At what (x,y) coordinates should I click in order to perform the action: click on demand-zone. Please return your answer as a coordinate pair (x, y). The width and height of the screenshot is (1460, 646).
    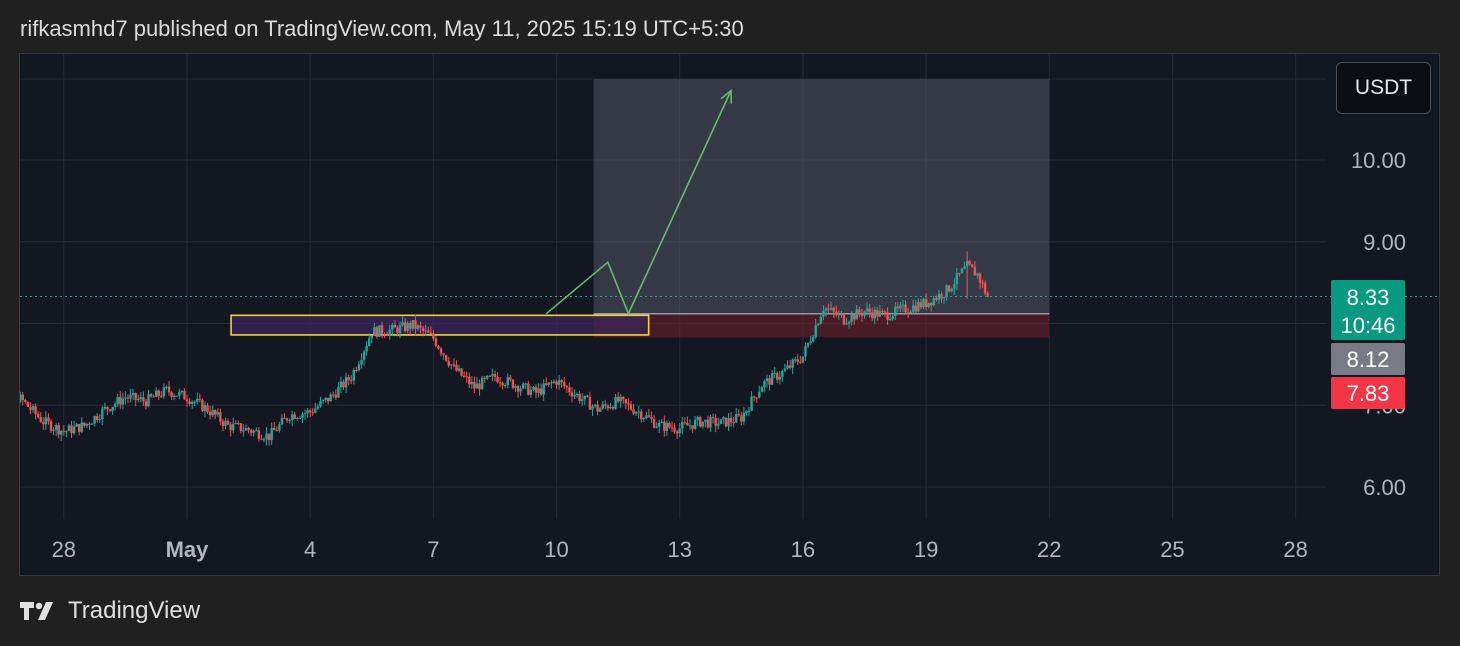
    Looking at the image, I should click on (440, 325).